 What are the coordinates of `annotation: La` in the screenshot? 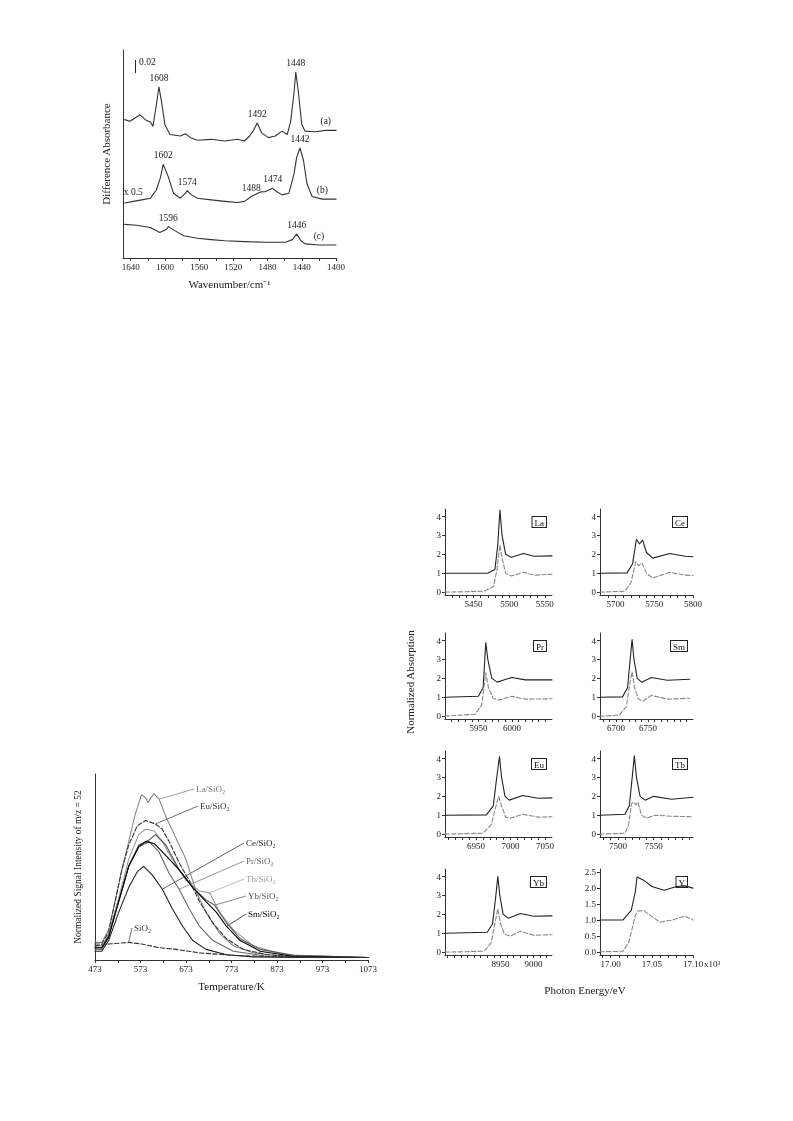 It's located at (539, 522).